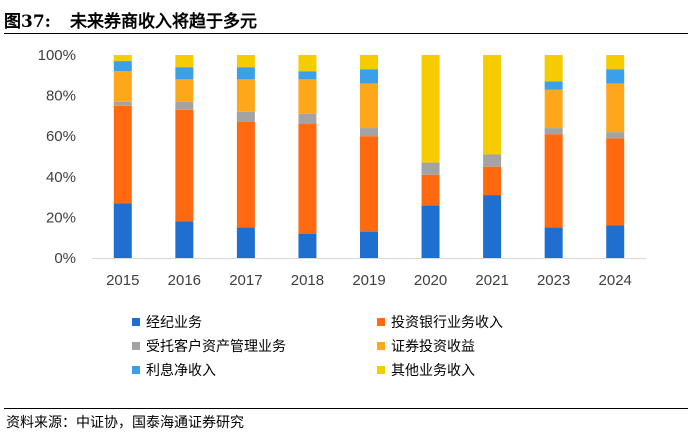 This screenshot has width=692, height=437. I want to click on x-tick-label: 2023, so click(553, 280).